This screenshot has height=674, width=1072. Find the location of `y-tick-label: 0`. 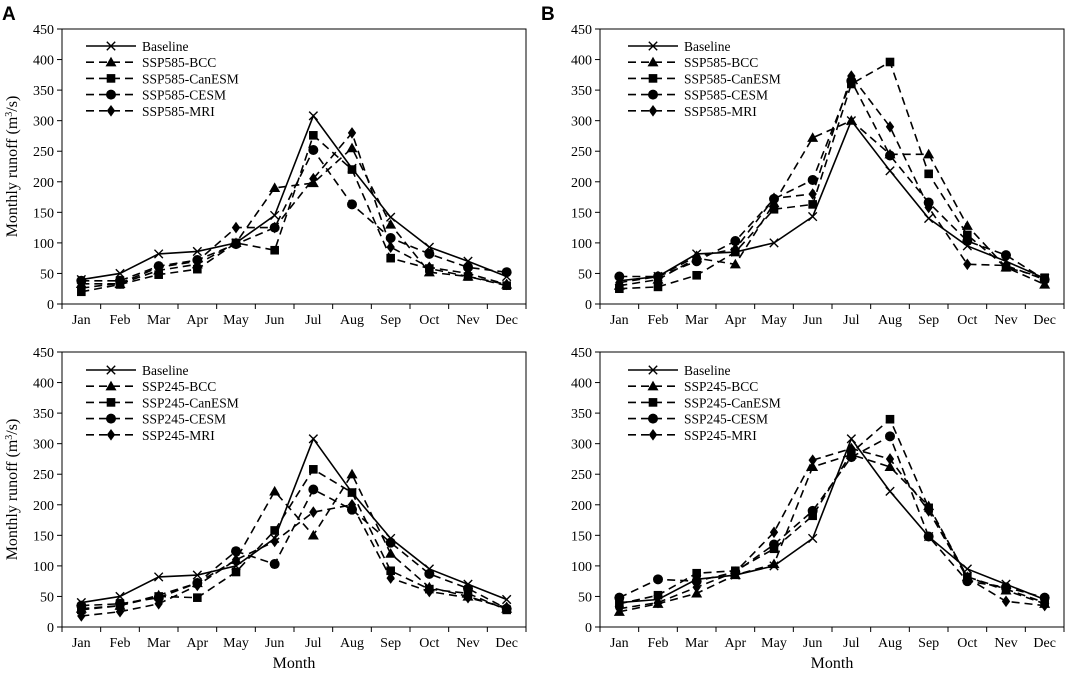

y-tick-label: 0 is located at coordinates (588, 628).